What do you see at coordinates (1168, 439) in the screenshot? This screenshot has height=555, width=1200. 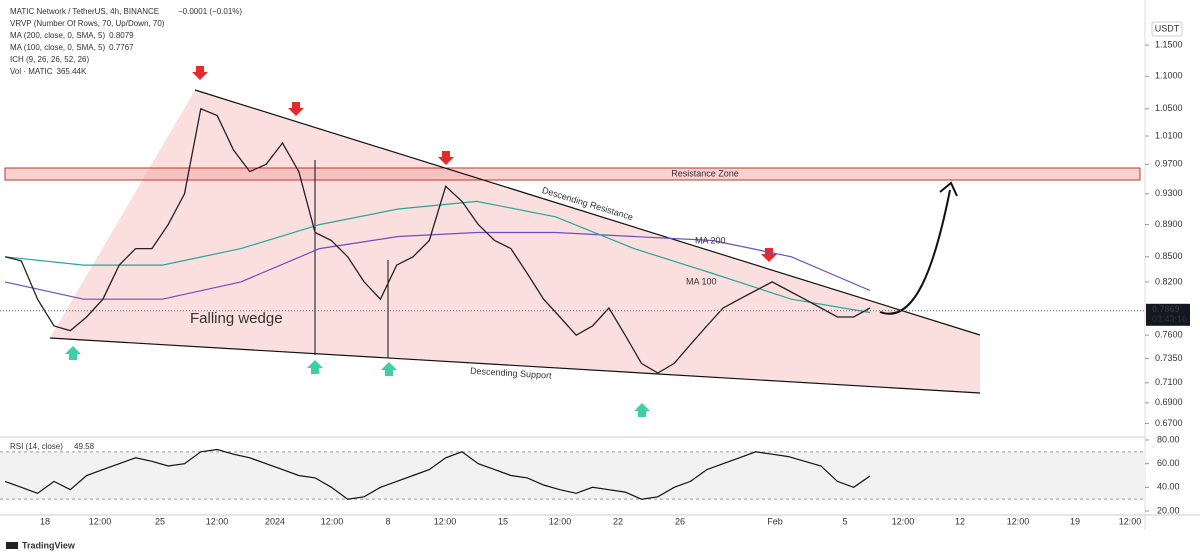 I see `rsi-tick-label: 80.00` at bounding box center [1168, 439].